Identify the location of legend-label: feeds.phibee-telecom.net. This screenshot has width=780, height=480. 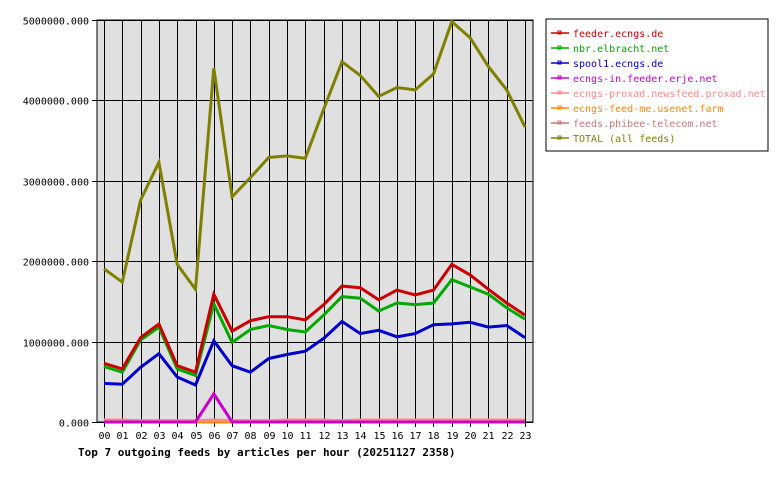
(645, 124).